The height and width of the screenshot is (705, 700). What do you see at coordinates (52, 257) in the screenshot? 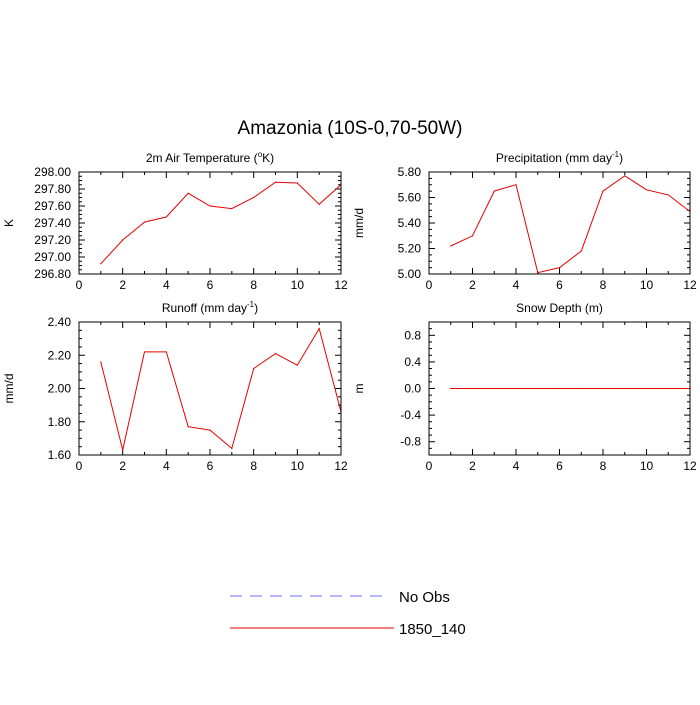
I see `y-tick-label: 297.00` at bounding box center [52, 257].